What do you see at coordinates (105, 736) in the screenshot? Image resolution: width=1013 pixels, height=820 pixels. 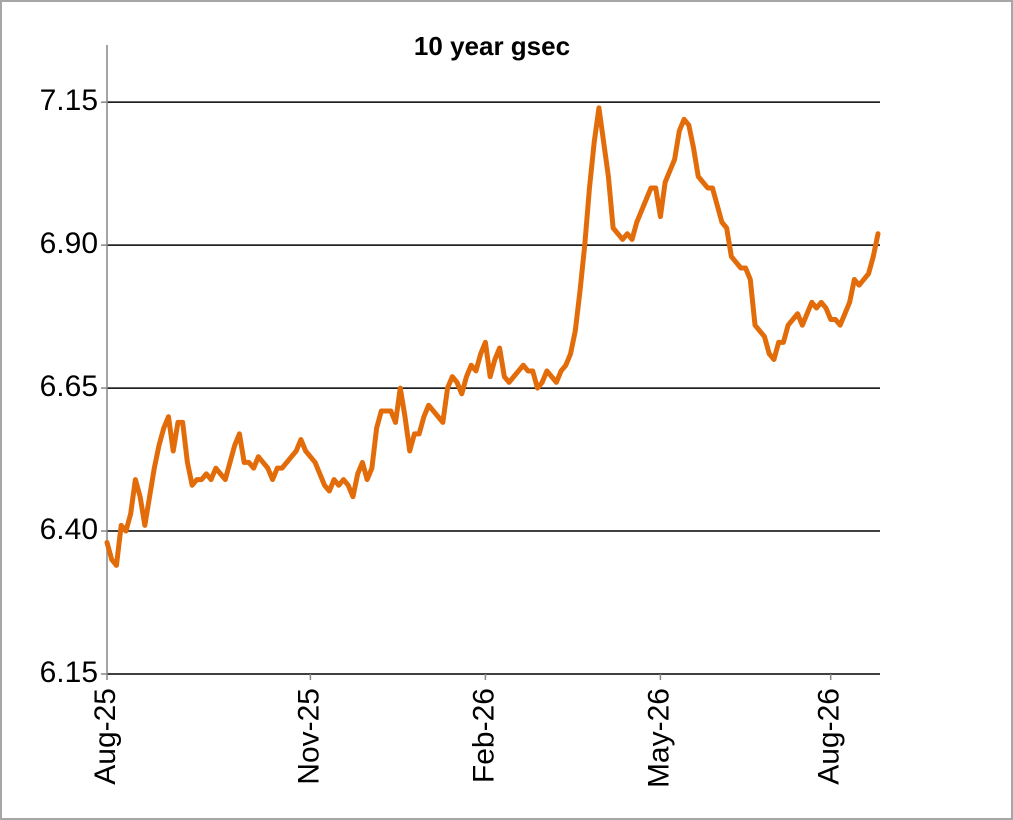 I see `x-tick-label: Aug-25` at bounding box center [105, 736].